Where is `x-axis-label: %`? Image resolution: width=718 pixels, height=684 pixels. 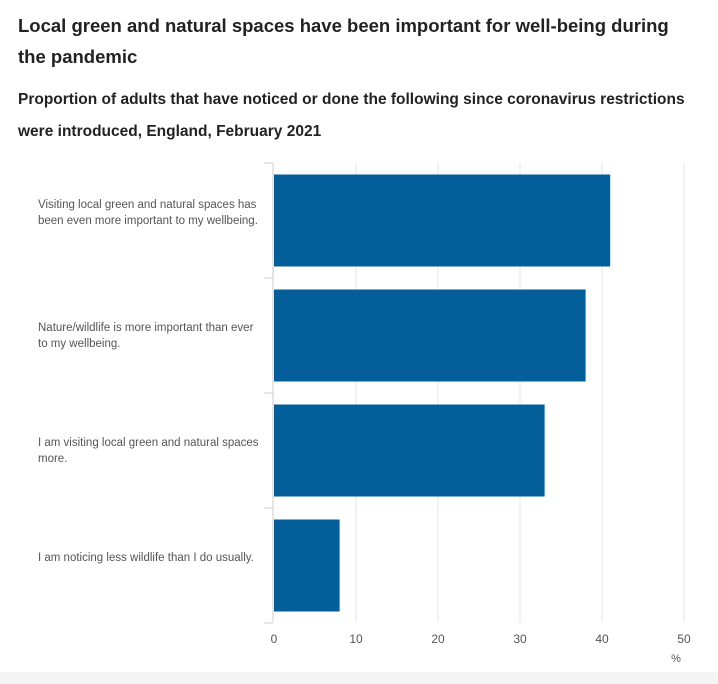 x-axis-label: % is located at coordinates (676, 659).